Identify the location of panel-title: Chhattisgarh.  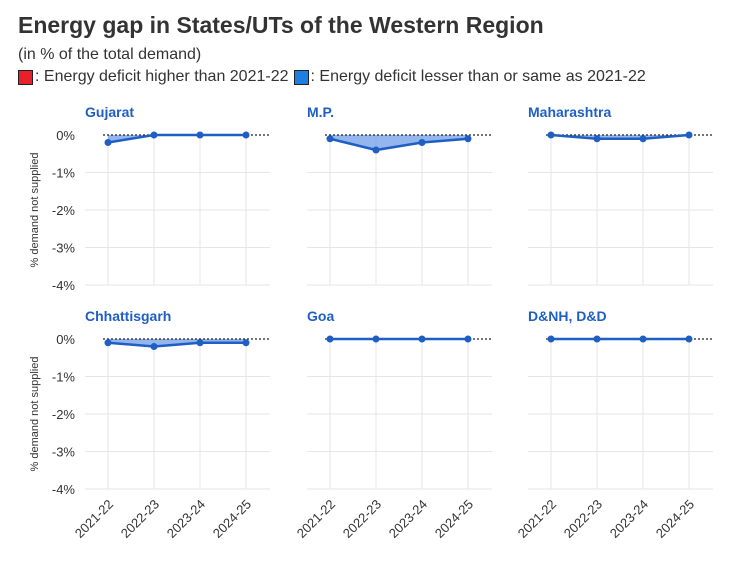
(128, 316).